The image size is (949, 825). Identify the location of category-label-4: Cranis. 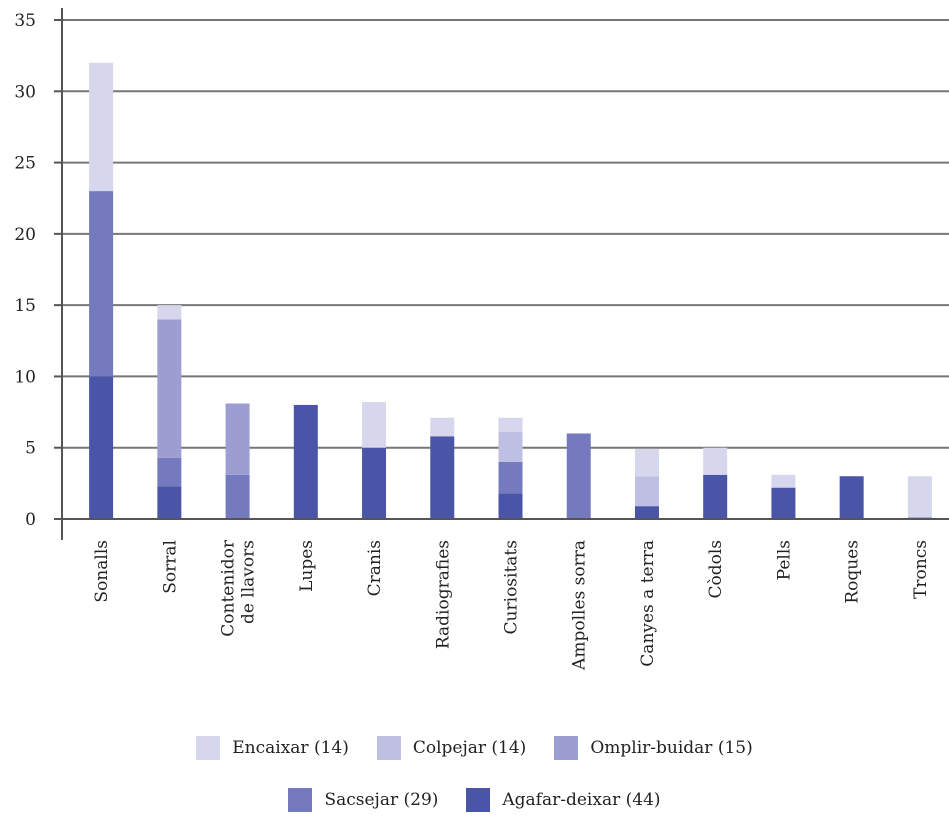
(375, 568).